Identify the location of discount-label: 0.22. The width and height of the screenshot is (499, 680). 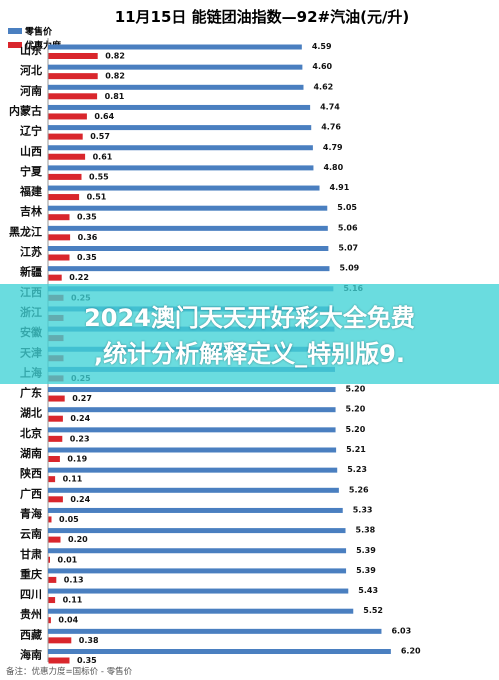
(79, 277).